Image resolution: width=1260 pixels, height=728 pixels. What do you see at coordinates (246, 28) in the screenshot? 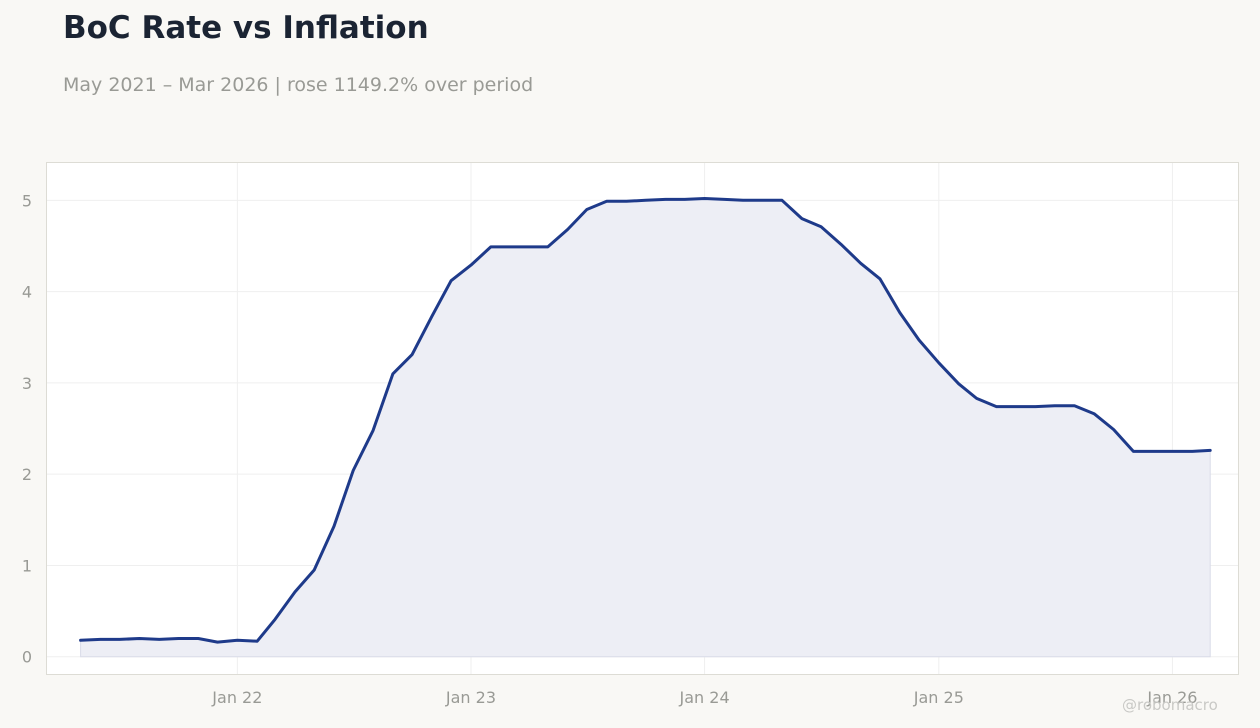
I see `chart-title: BoC Rate vs Inflation` at bounding box center [246, 28].